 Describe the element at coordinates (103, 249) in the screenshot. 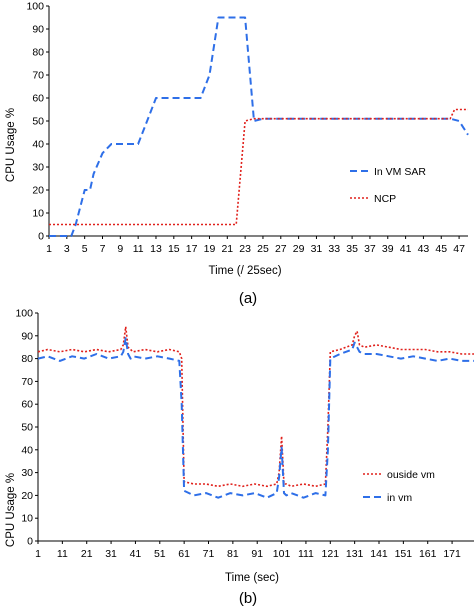

I see `panel-a-xtick-label: 7` at that location.